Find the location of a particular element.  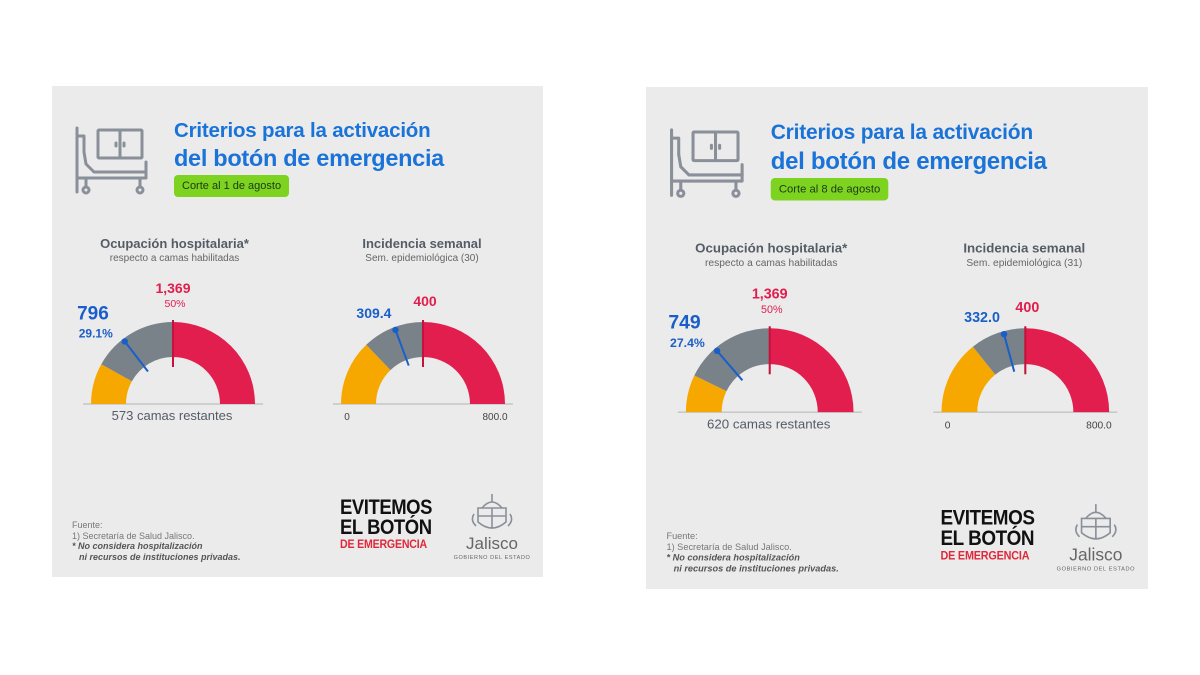

remaining-beds-label: 620 camas restantes is located at coordinates (768, 424).